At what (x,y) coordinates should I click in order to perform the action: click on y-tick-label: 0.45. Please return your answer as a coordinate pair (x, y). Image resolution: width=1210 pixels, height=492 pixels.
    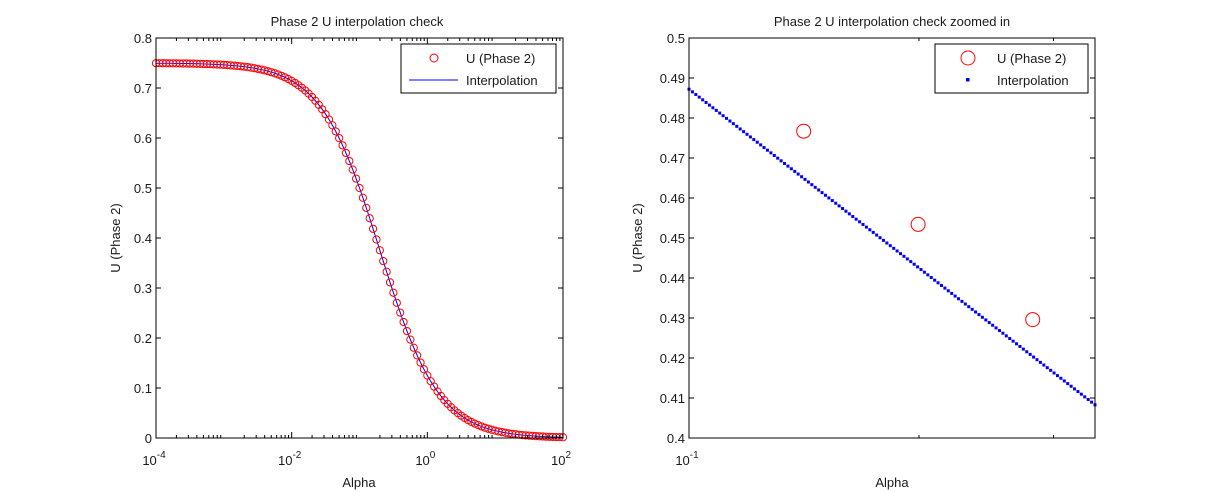
    Looking at the image, I should click on (672, 238).